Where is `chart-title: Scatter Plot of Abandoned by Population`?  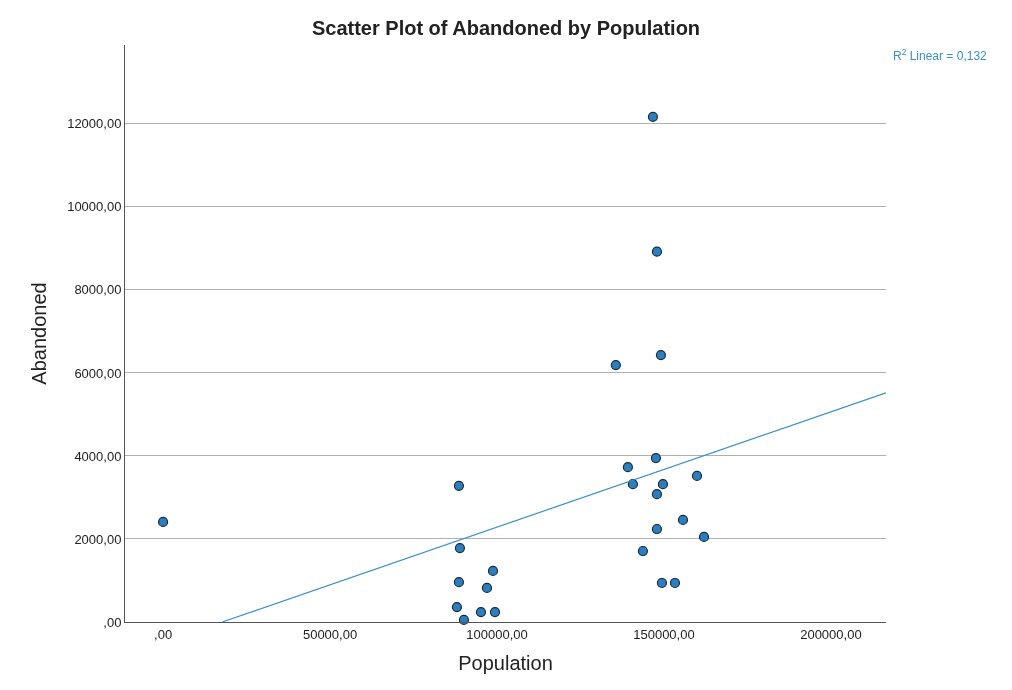
chart-title: Scatter Plot of Abandoned by Population is located at coordinates (506, 27).